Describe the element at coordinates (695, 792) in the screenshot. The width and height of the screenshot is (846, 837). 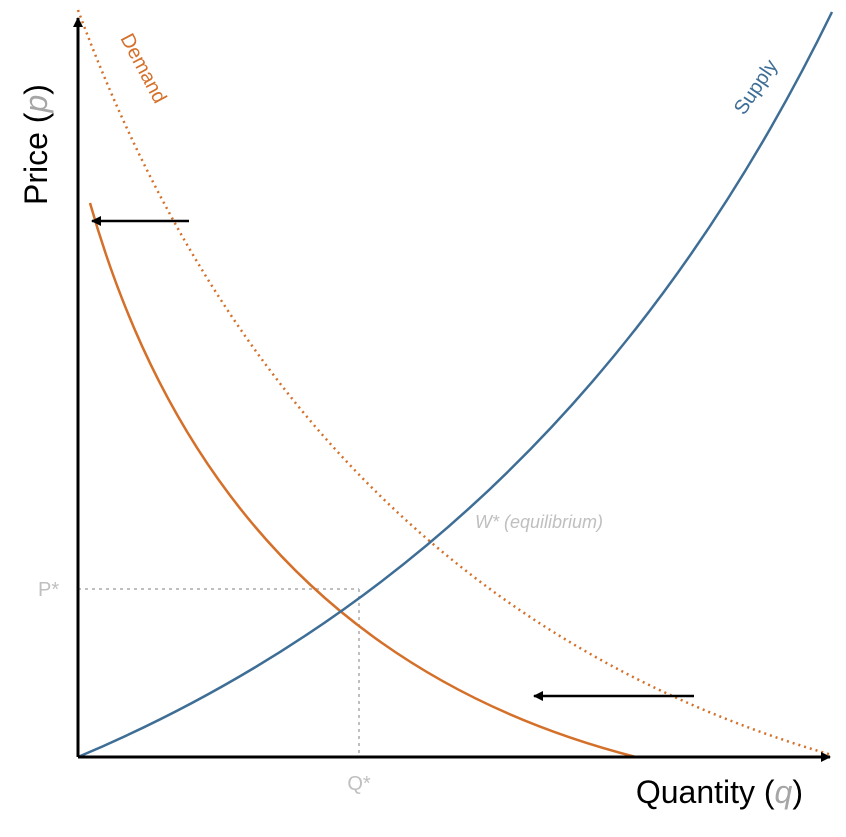
I see `x-axis-title-text: Quantity` at that location.